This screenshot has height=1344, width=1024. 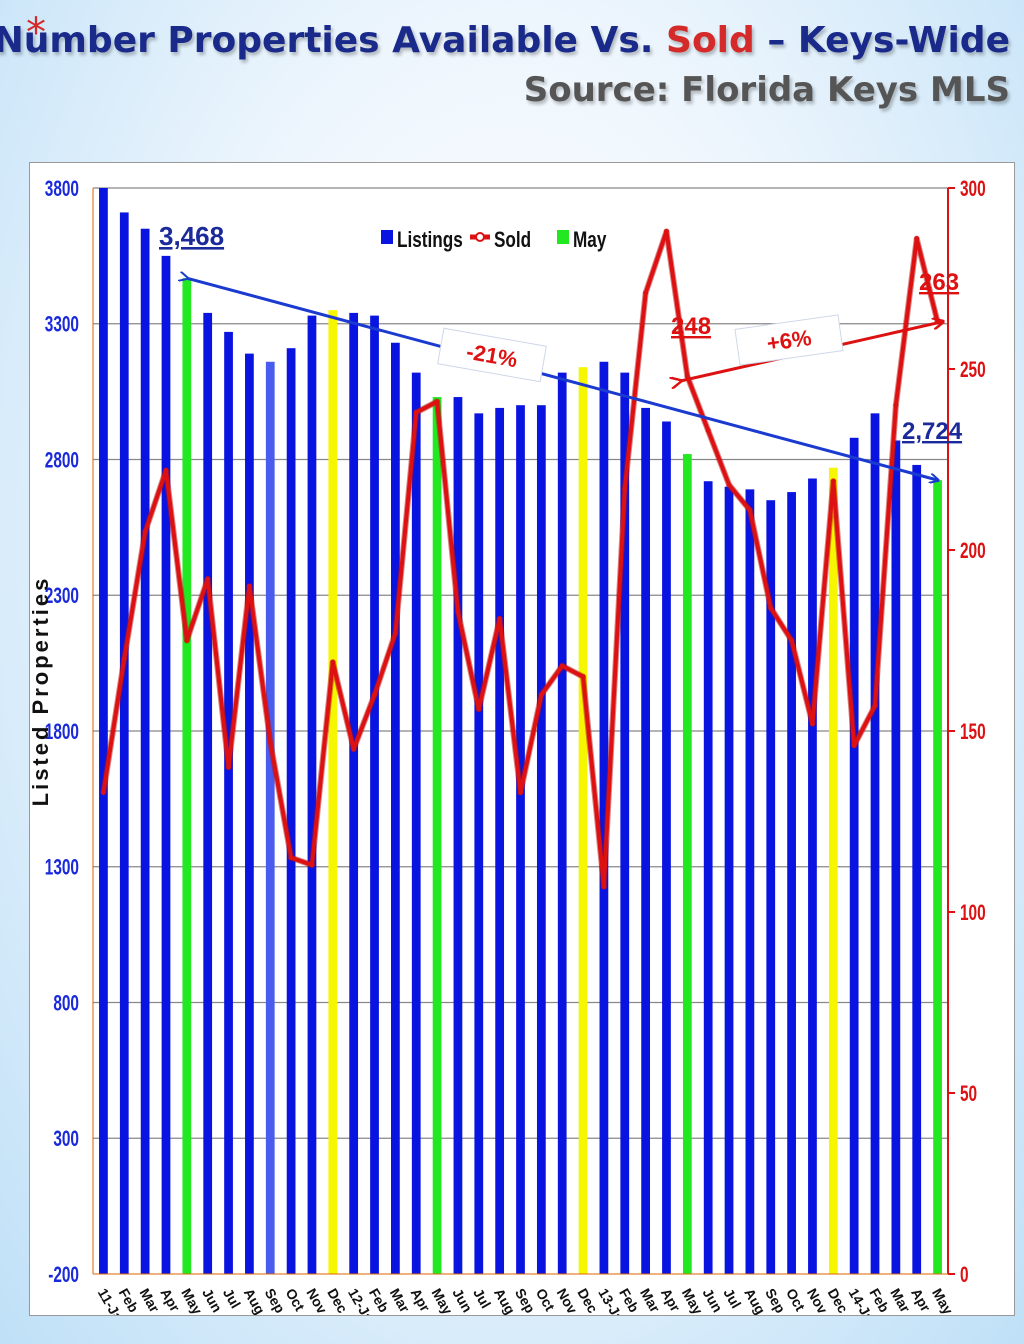 I want to click on y-axis-tick-label: 2800, so click(x=62, y=461).